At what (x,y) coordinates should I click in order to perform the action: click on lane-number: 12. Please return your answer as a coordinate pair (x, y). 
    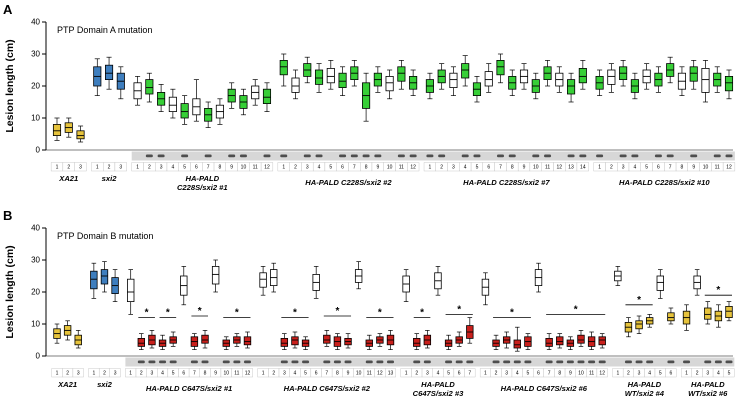
    Looking at the image, I should click on (413, 168).